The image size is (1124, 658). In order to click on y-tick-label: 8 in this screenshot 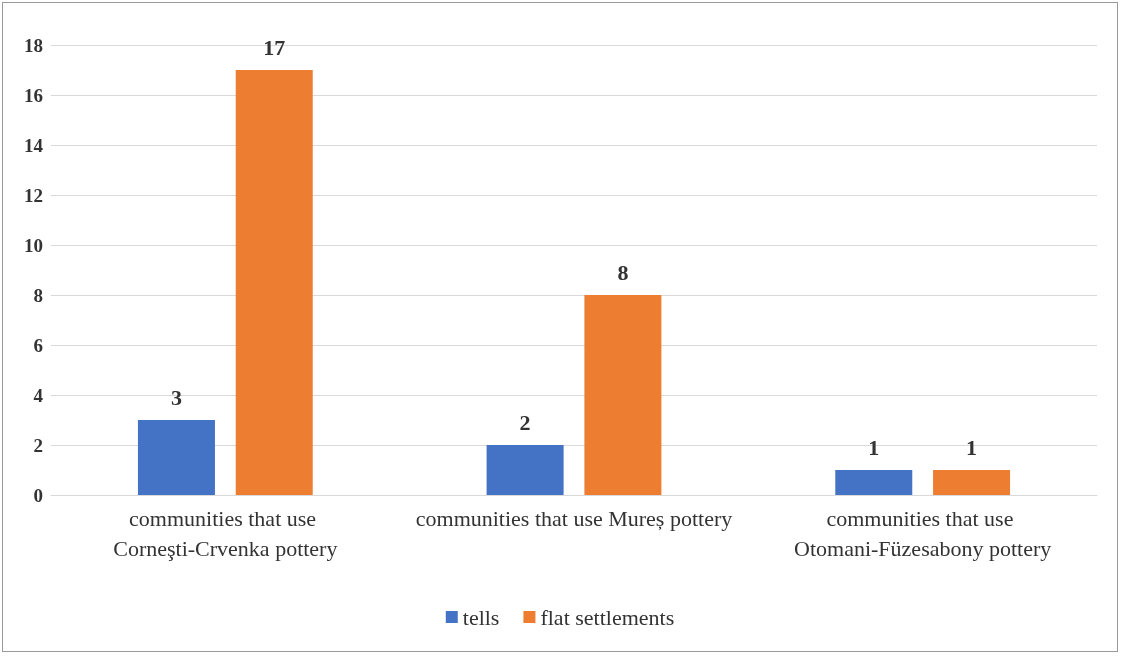, I will do `click(38, 295)`.